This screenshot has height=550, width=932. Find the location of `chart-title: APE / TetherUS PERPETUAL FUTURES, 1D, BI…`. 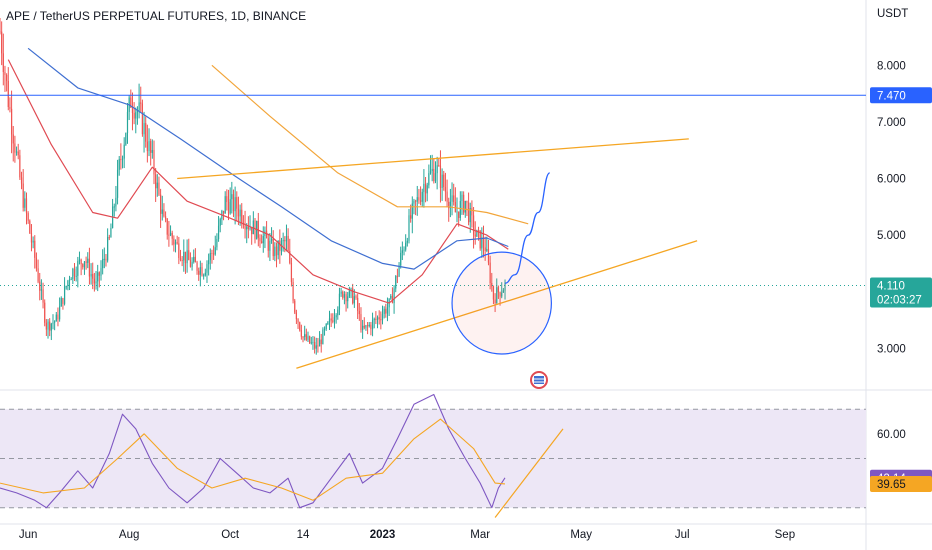

chart-title: APE / TetherUS PERPETUAL FUTURES, 1D, BI… is located at coordinates (156, 16).